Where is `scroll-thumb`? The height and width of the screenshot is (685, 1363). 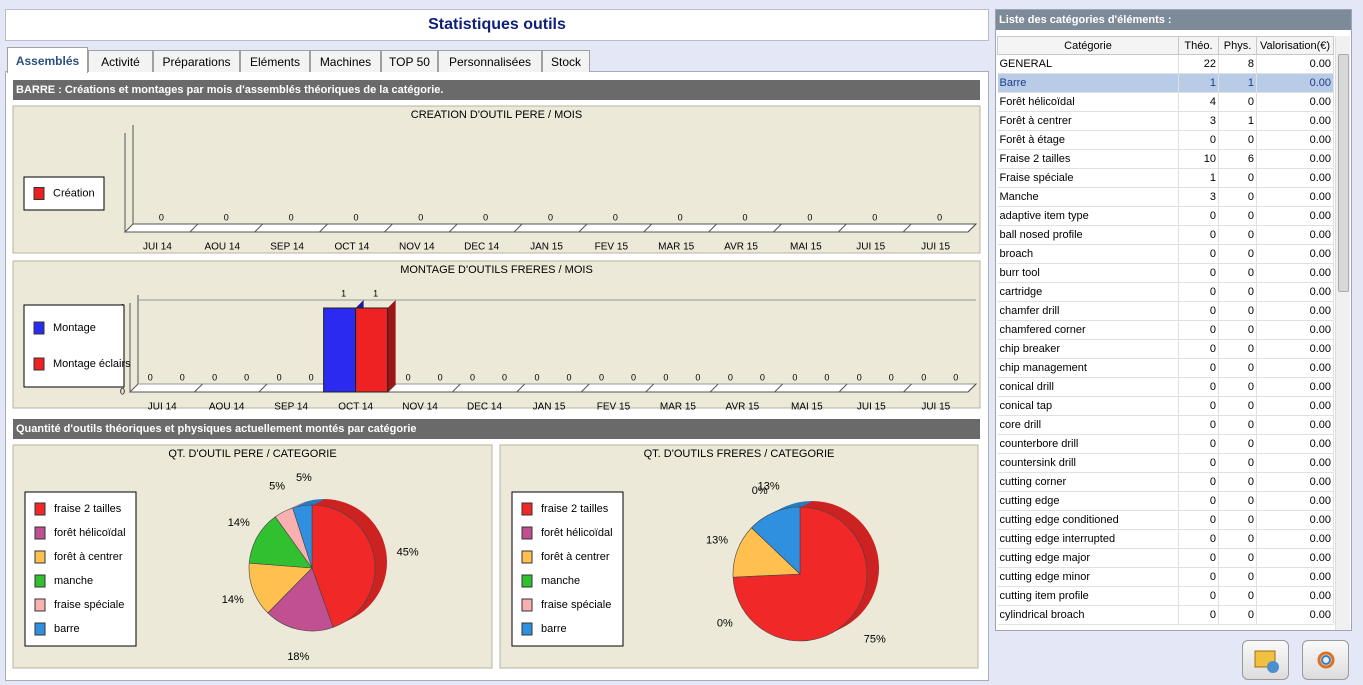
scroll-thumb is located at coordinates (1343, 173).